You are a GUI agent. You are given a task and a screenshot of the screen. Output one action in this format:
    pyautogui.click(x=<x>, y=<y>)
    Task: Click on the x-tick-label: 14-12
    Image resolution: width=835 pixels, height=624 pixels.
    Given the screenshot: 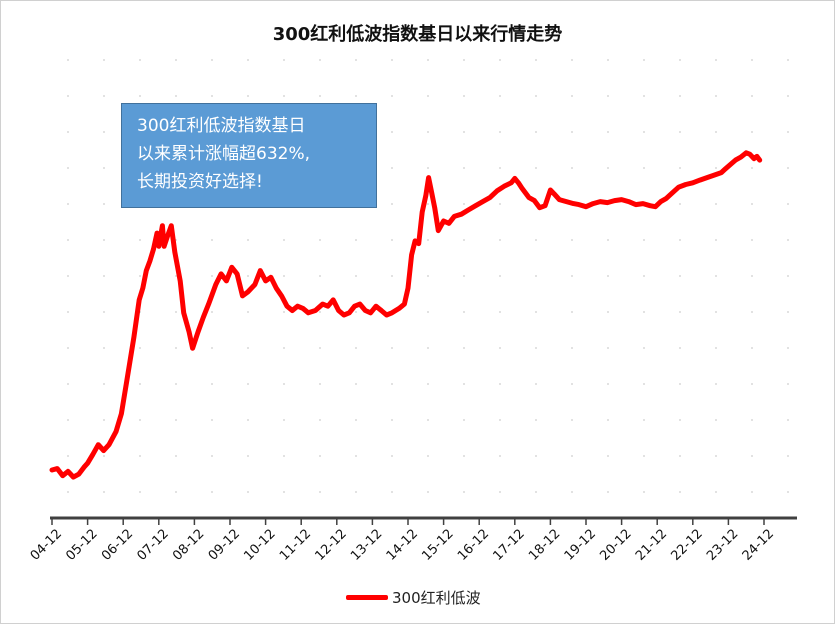 What is the action you would take?
    pyautogui.click(x=402, y=544)
    